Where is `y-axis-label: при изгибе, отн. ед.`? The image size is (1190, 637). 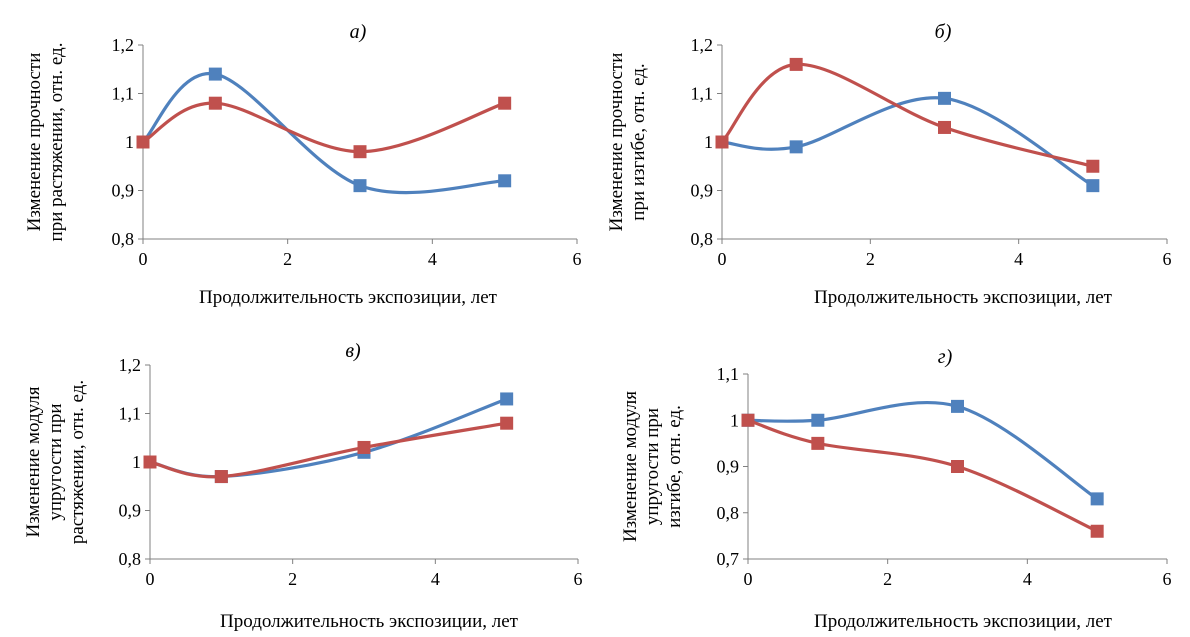 y-axis-label: при изгибе, отн. ед. is located at coordinates (638, 141).